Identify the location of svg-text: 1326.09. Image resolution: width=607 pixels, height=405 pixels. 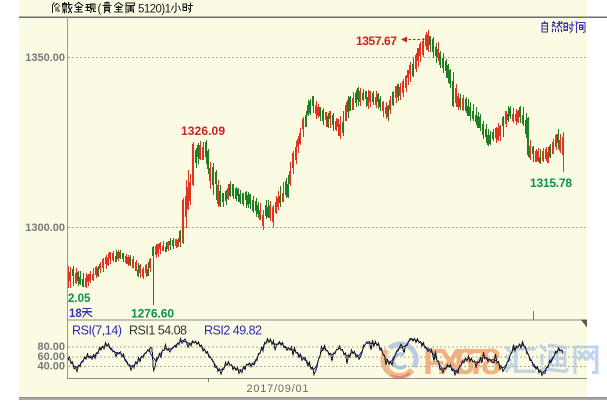
(203, 131).